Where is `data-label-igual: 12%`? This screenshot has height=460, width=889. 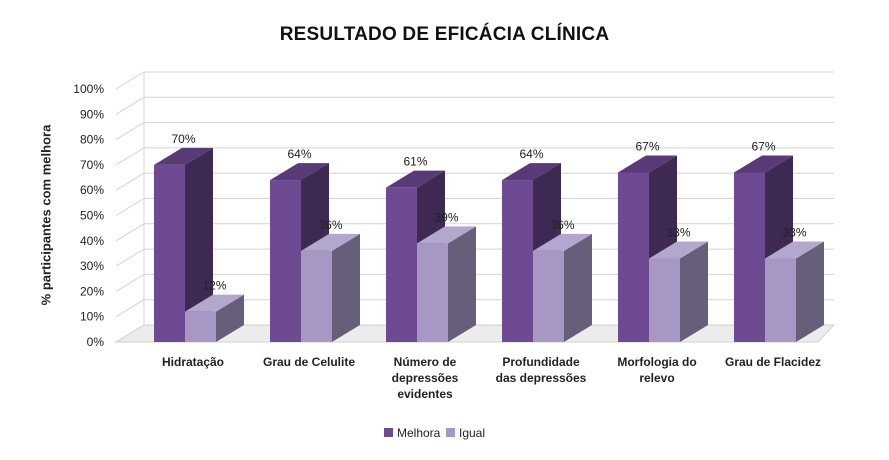 data-label-igual: 12% is located at coordinates (214, 286).